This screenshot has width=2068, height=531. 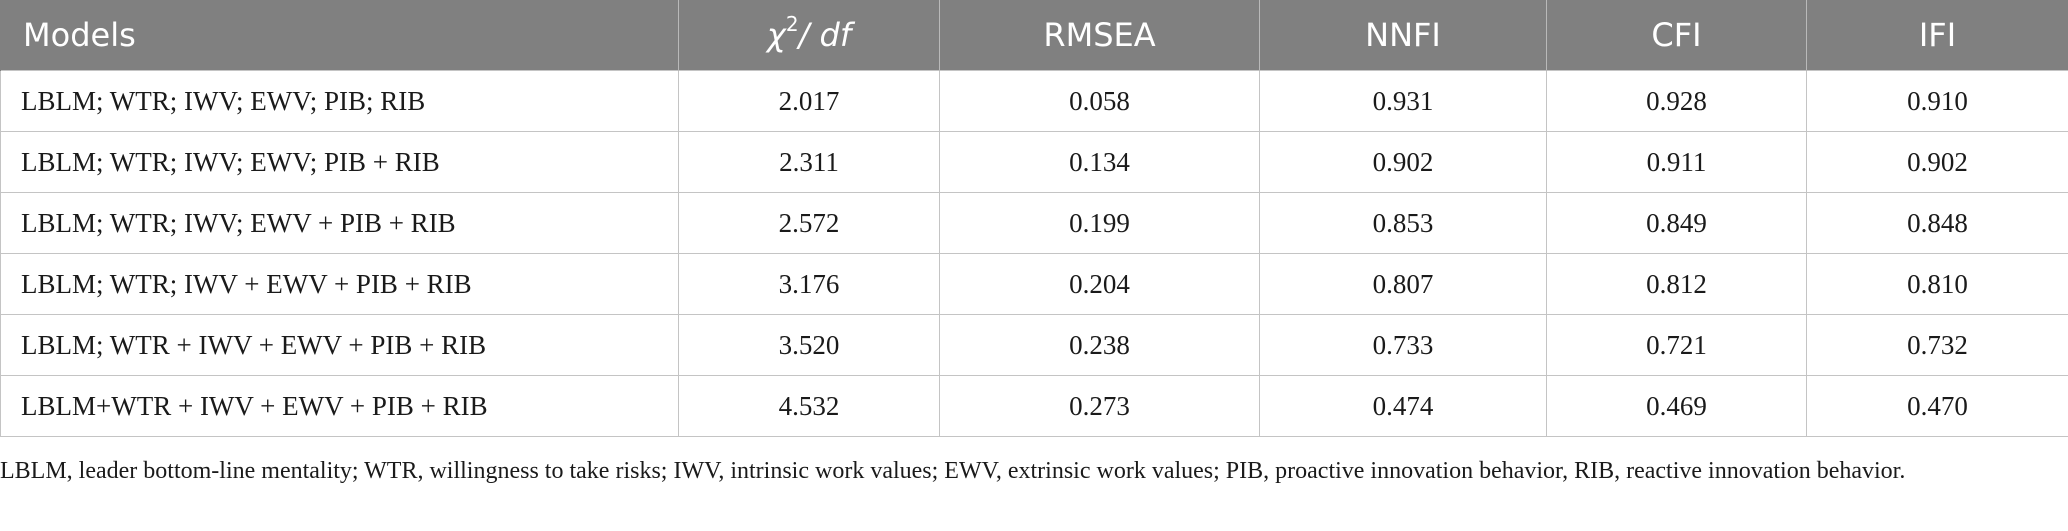 I want to click on cell-model: LBLM+WTR + IWV + EWV + PIB + RIB, so click(x=339, y=406).